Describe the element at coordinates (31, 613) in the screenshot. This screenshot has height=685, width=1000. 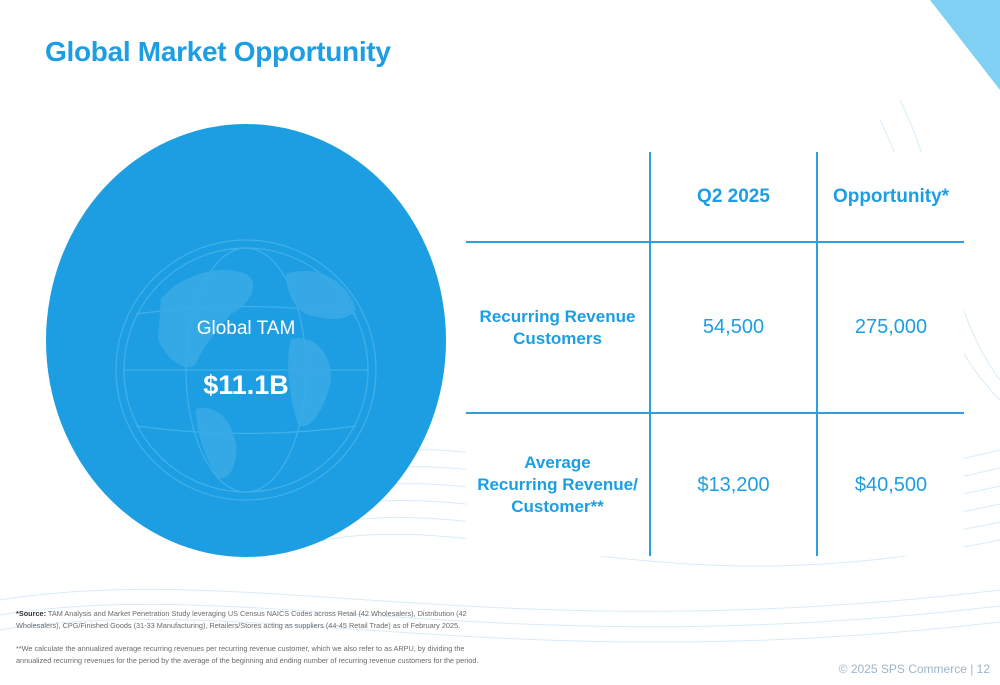
I see `source-prefix: *Source:` at that location.